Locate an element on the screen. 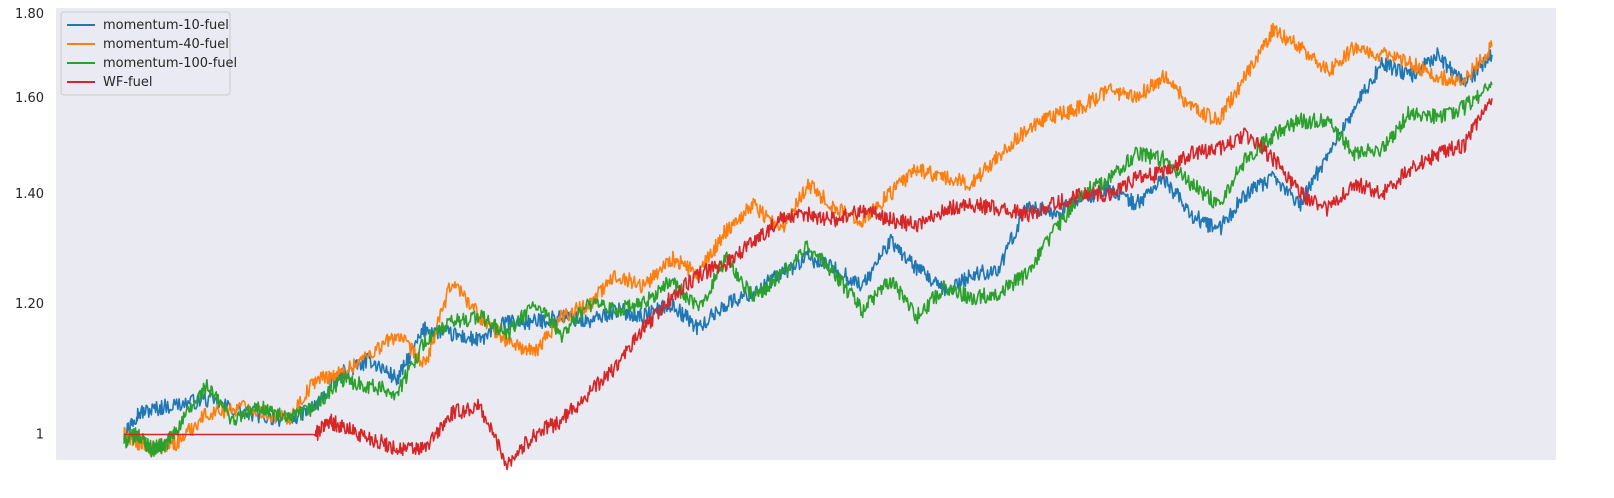  y-tick-label: 1.60 is located at coordinates (29, 98).